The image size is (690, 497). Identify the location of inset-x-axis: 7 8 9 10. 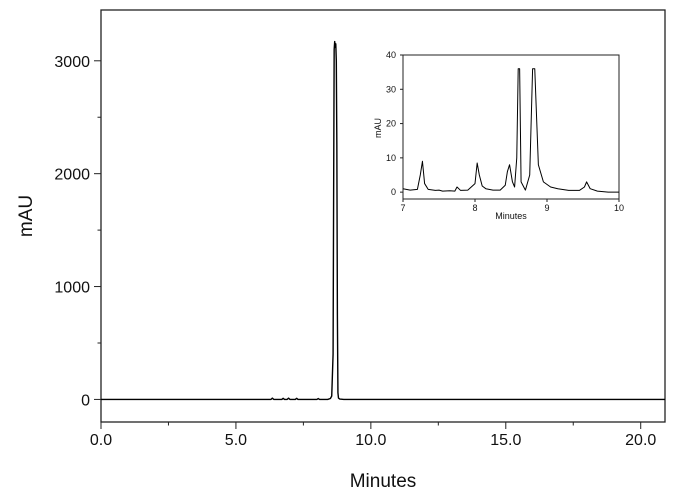
(512, 206).